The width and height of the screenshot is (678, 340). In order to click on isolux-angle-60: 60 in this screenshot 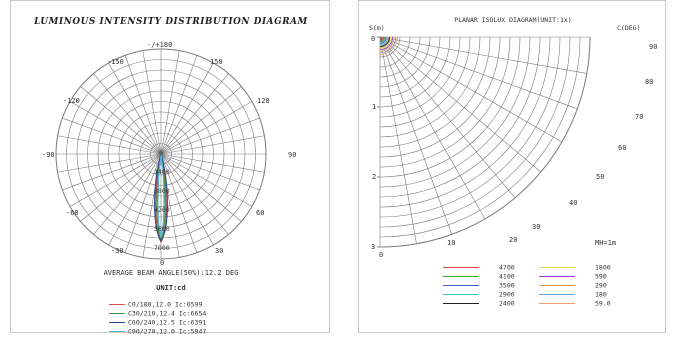, I will do `click(622, 148)`.